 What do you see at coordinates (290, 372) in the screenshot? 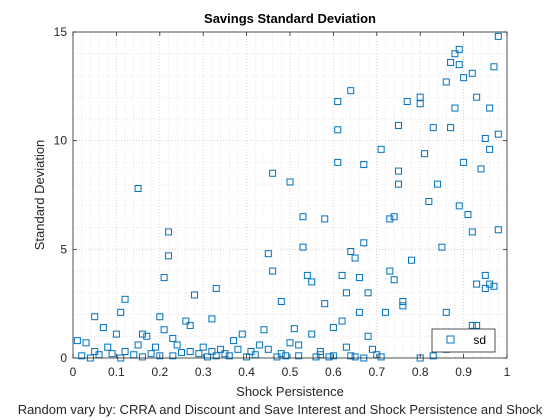
I see `x-tick-labels: 0 0.1 0.2 0.3 0.4 0.5 0.6 0.7 0.8 0.9 1` at bounding box center [290, 372].